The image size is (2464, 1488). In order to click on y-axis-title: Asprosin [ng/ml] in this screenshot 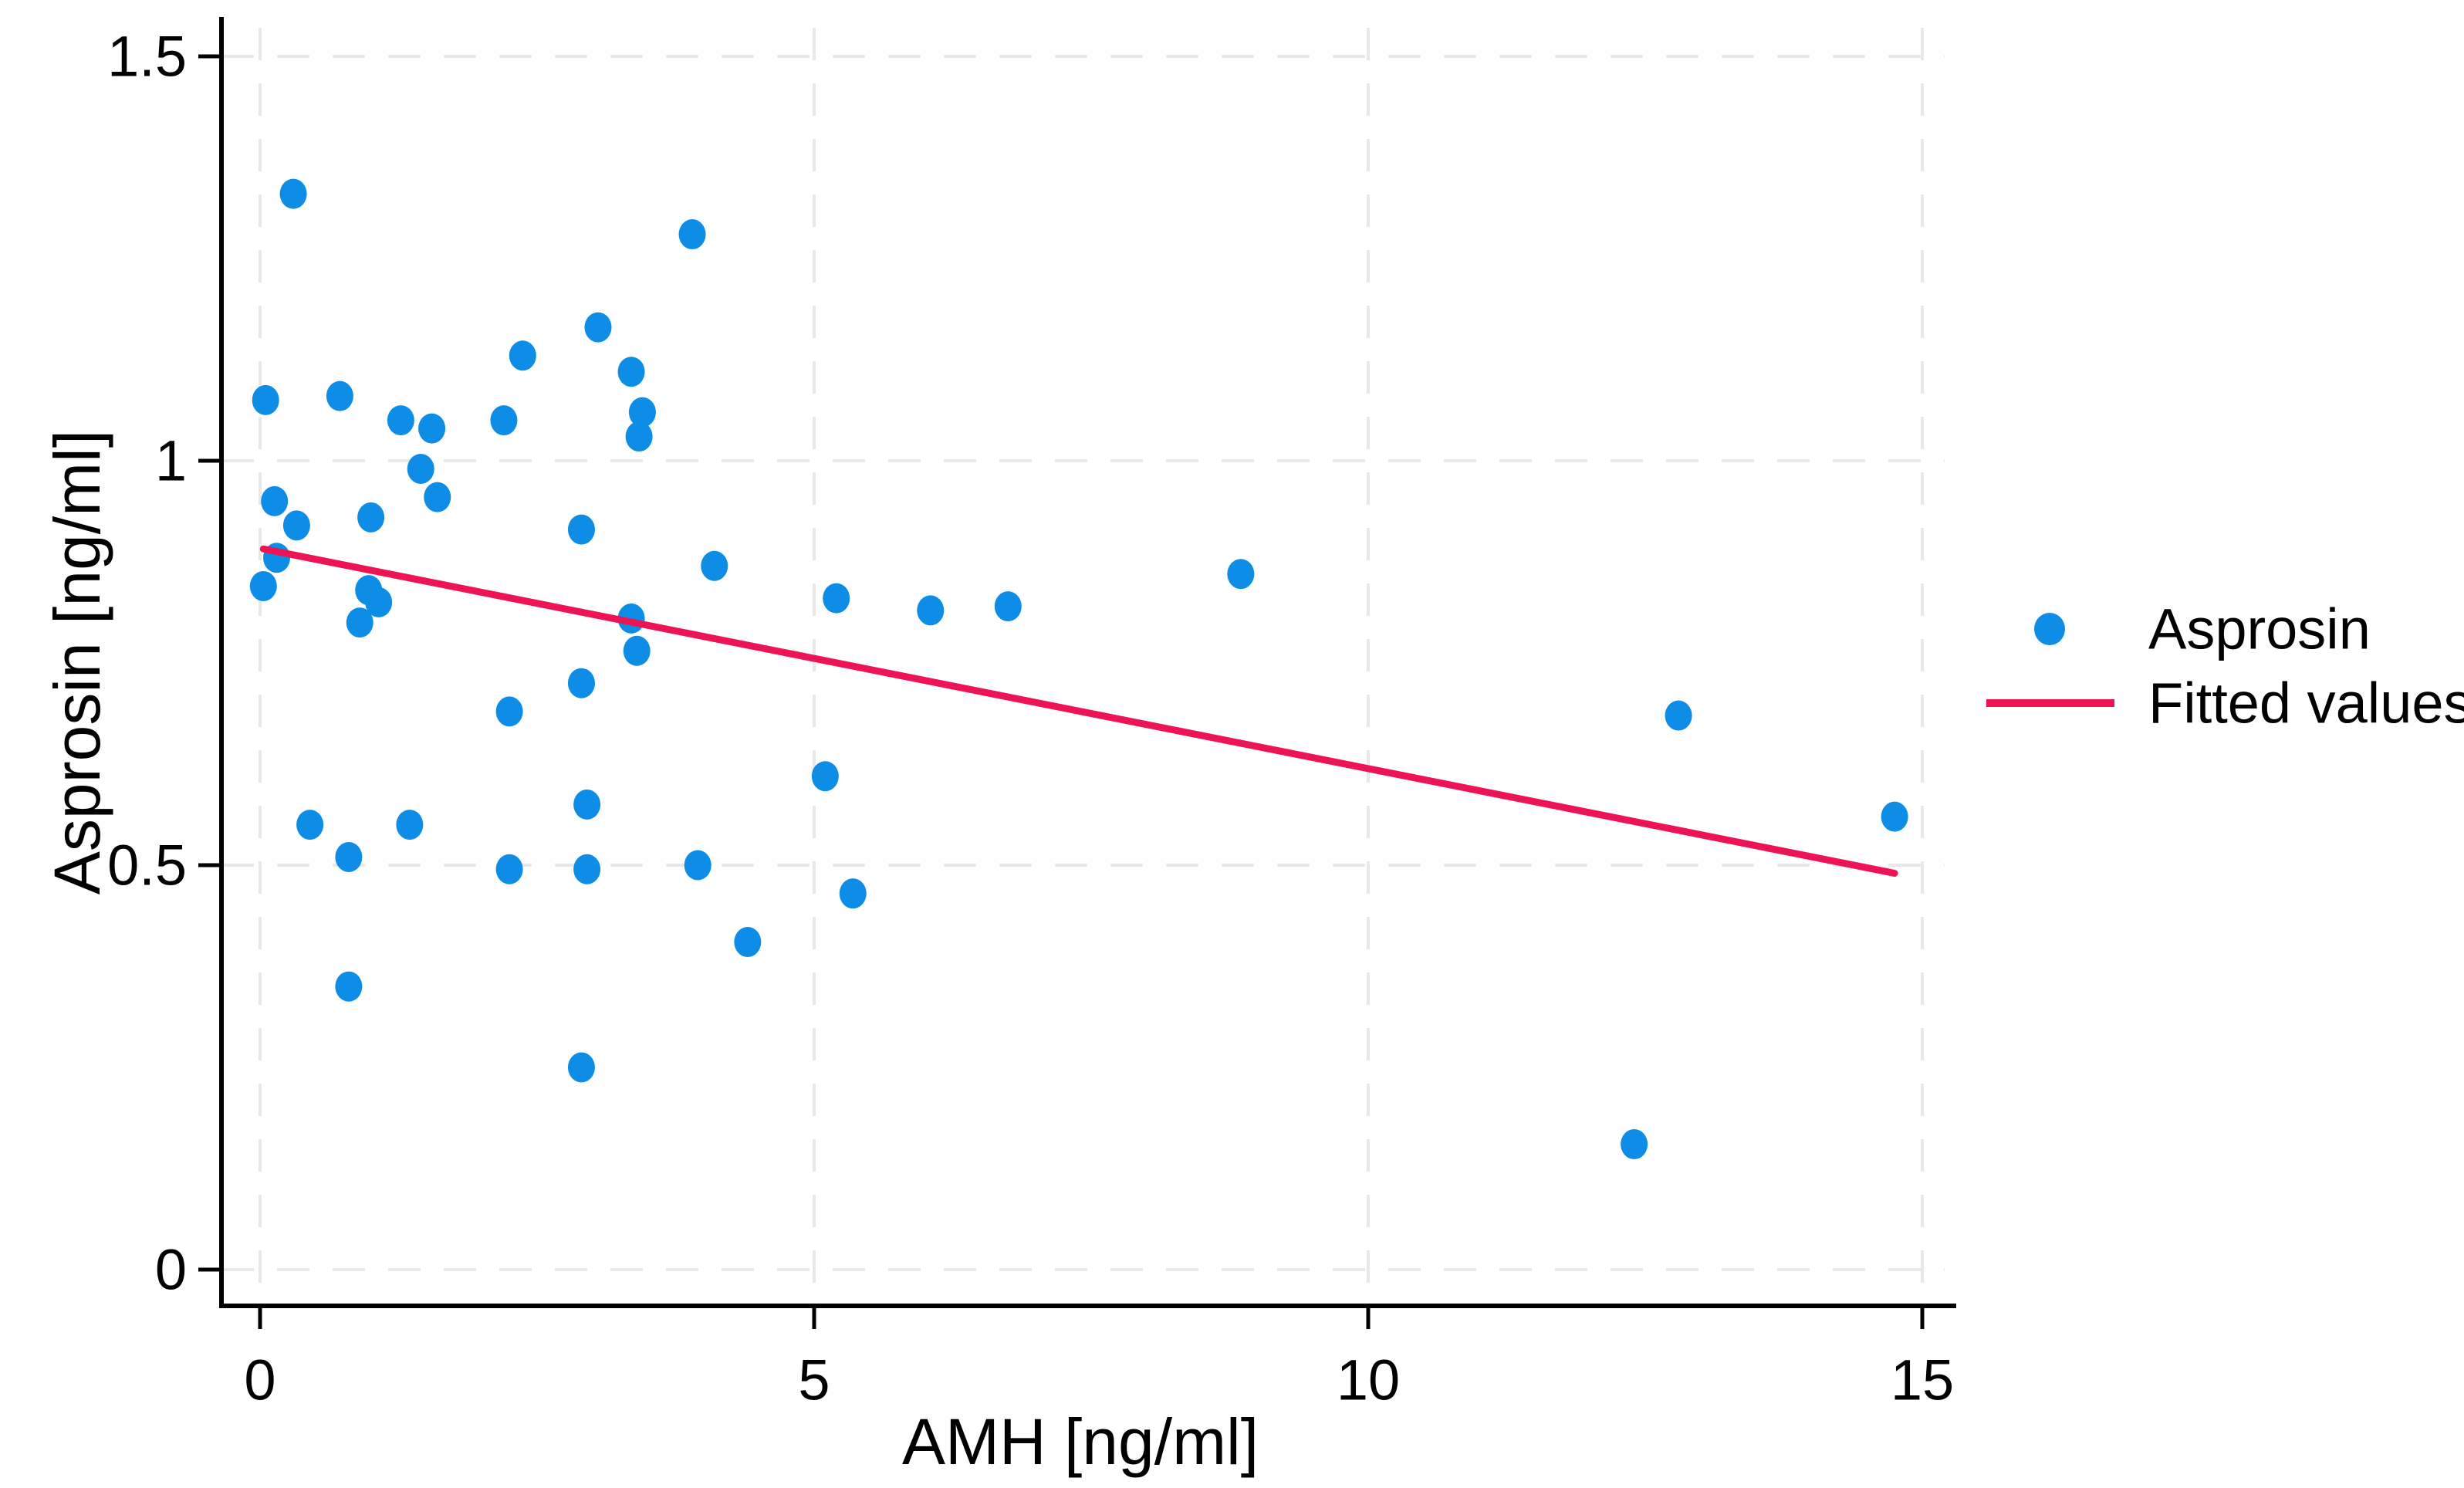, I will do `click(77, 662)`.